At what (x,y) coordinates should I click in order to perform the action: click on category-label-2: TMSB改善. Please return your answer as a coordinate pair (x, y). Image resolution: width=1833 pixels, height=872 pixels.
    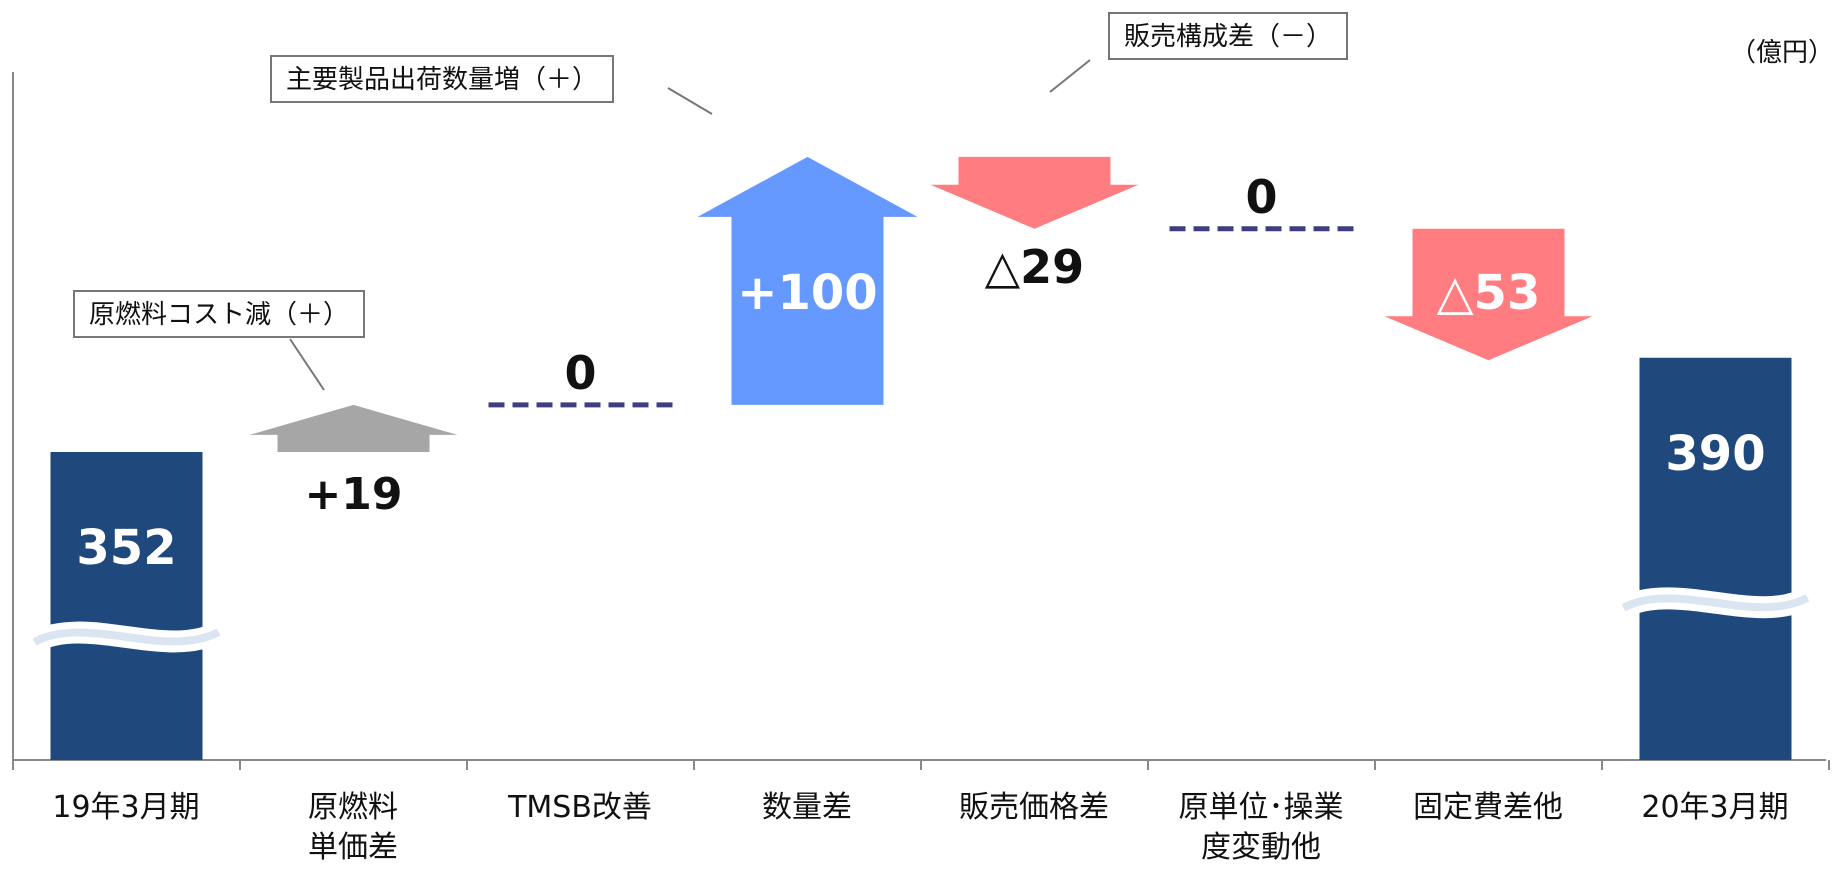
    Looking at the image, I should click on (580, 807).